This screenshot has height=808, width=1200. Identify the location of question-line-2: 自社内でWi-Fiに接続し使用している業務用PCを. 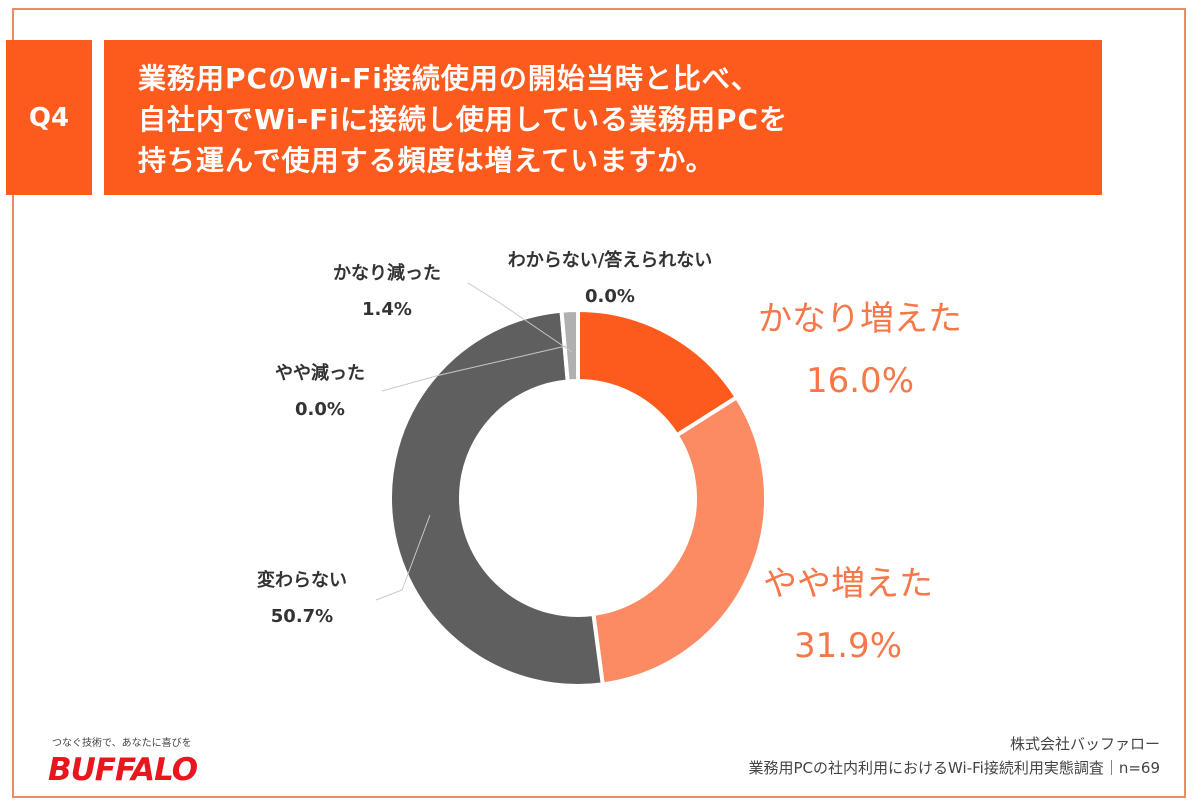
(463, 119).